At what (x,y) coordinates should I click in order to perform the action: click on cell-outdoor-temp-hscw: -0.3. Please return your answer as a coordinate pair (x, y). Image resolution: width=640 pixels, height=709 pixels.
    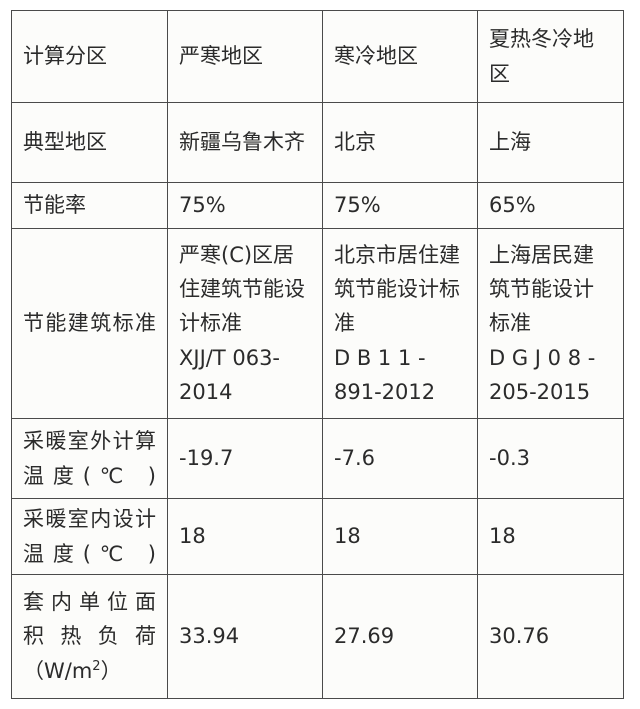
    Looking at the image, I should click on (550, 458).